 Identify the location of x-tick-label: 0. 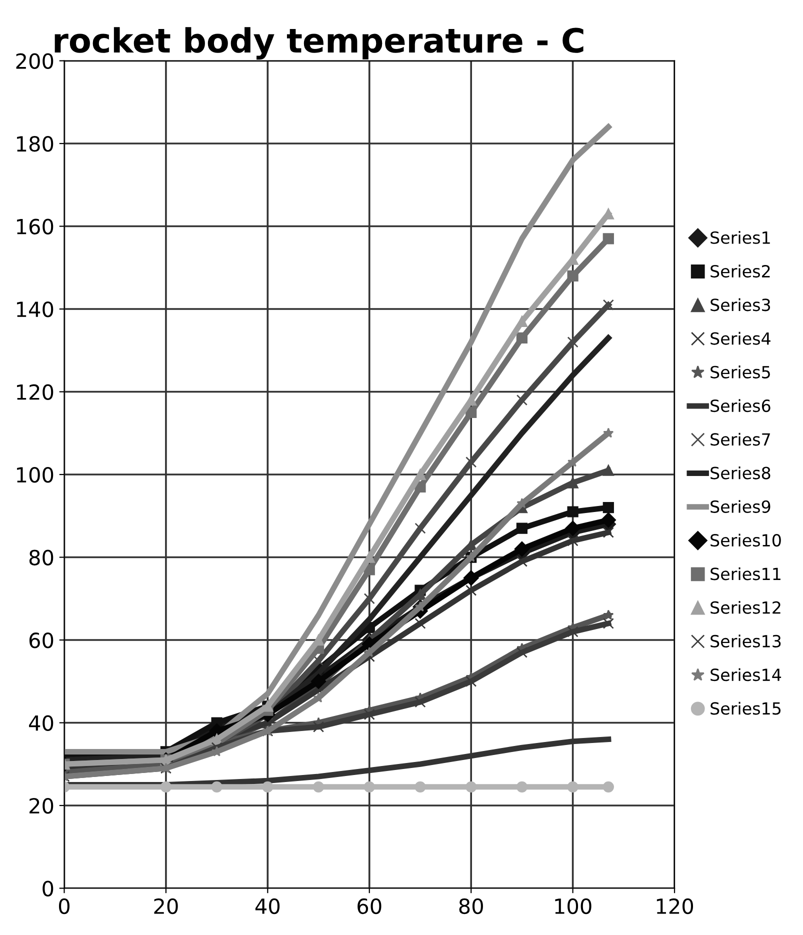
(64, 906).